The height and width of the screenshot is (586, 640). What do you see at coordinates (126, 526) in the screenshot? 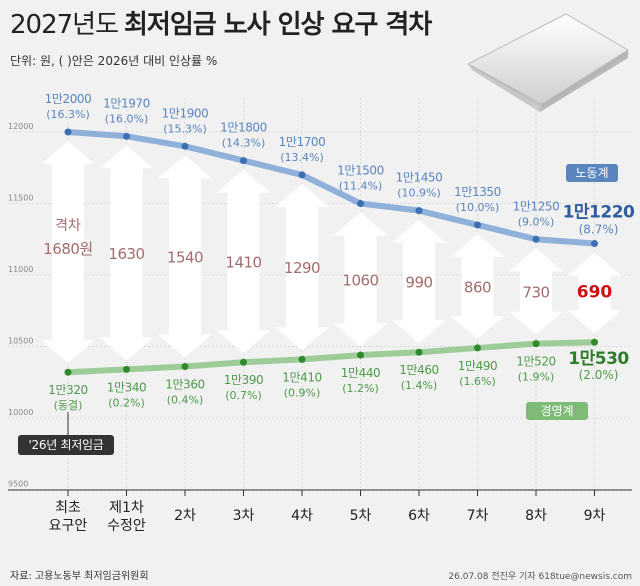
I see `x-tick-label-line: 수정안` at bounding box center [126, 526].